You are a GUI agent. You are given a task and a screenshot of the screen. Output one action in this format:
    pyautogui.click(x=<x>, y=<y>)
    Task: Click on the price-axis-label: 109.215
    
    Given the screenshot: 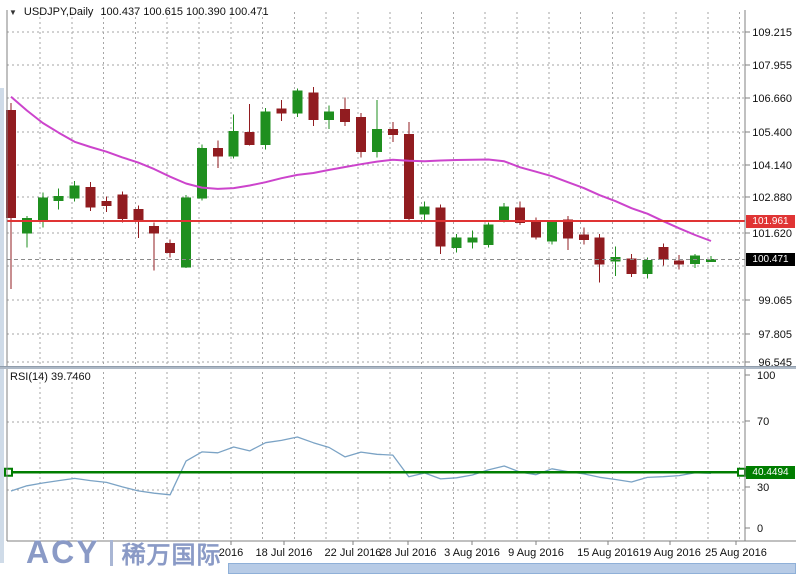 What is the action you would take?
    pyautogui.click(x=772, y=33)
    